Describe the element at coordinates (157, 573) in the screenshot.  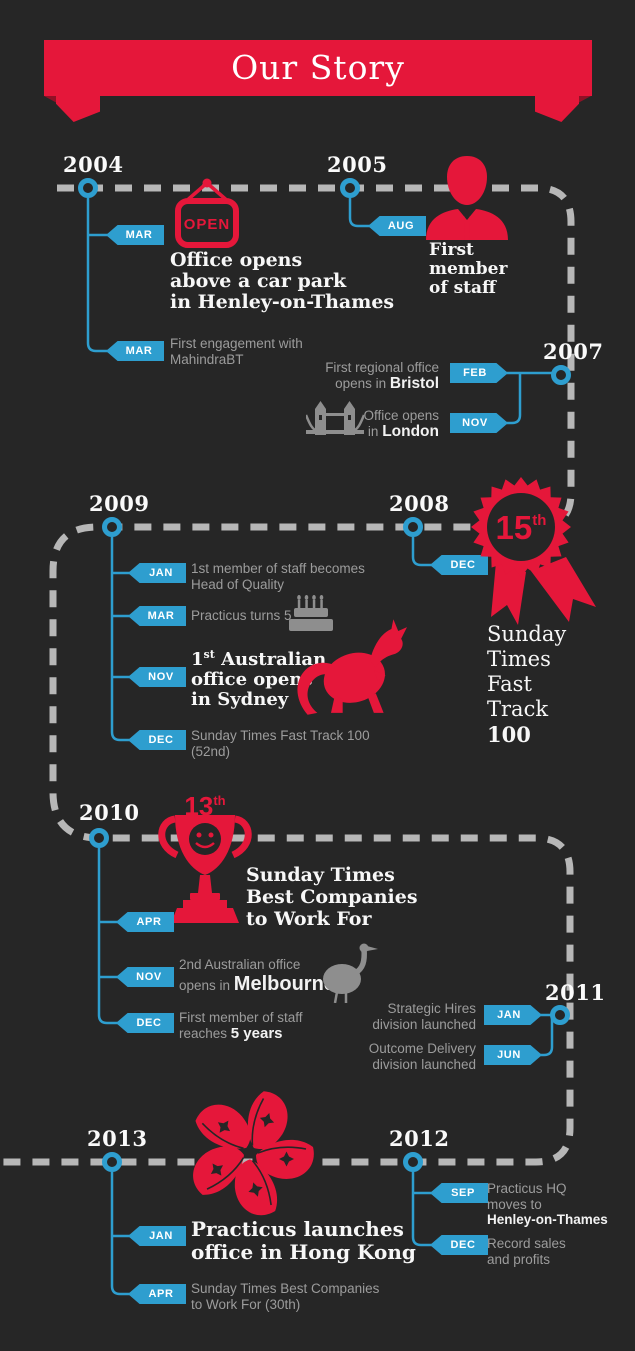
I see `month-tag-2009-jan: JAN` at that location.